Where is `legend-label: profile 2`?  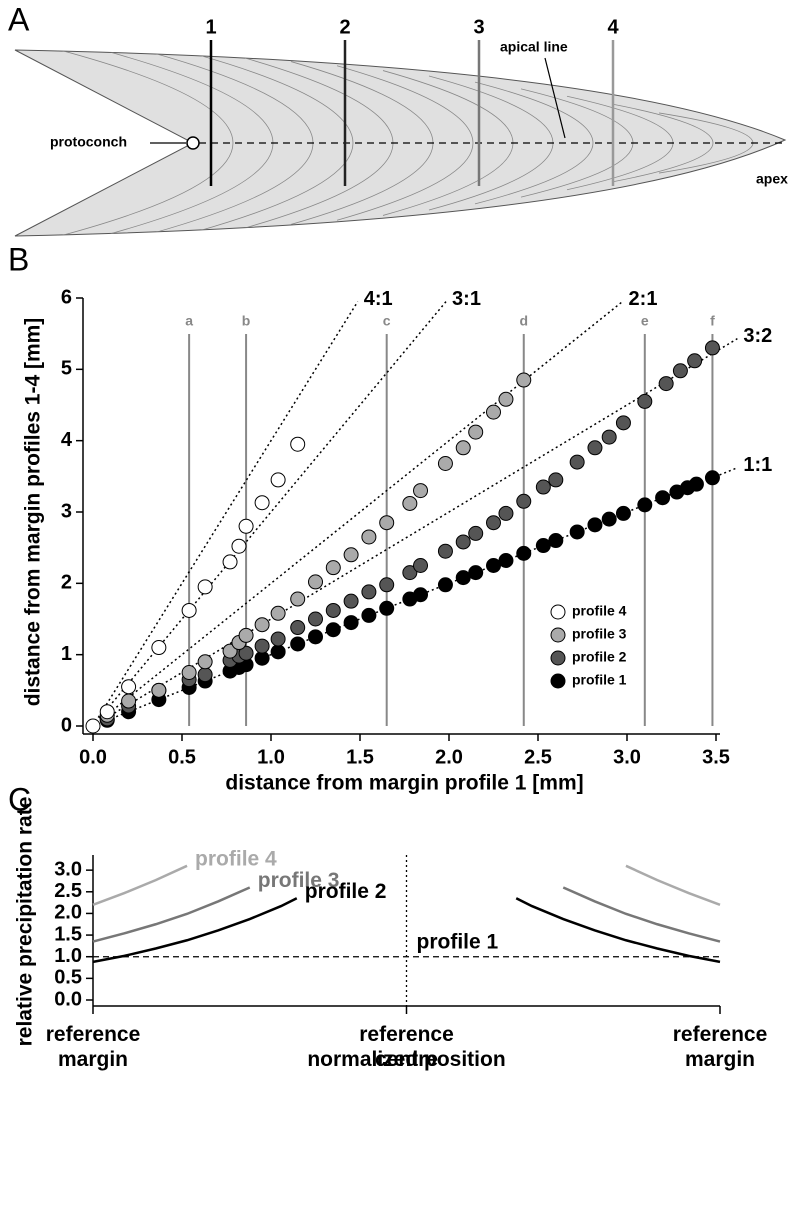 legend-label: profile 2 is located at coordinates (599, 657).